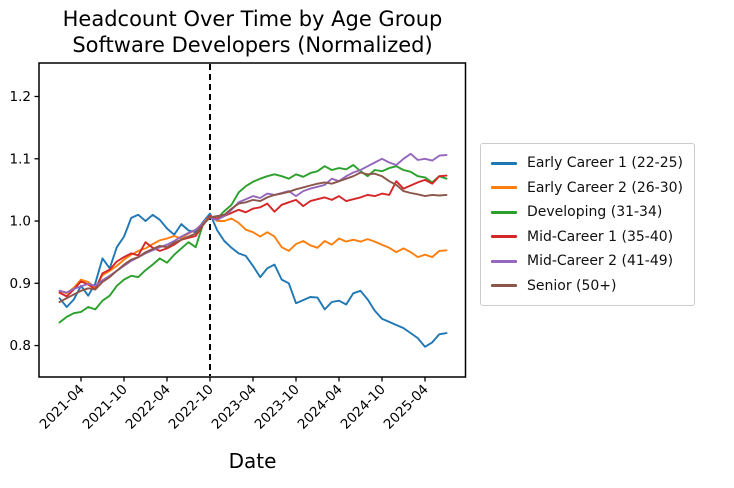 The image size is (734, 488). I want to click on legend-item-label: Mid-Career 1 (35-40), so click(600, 236).